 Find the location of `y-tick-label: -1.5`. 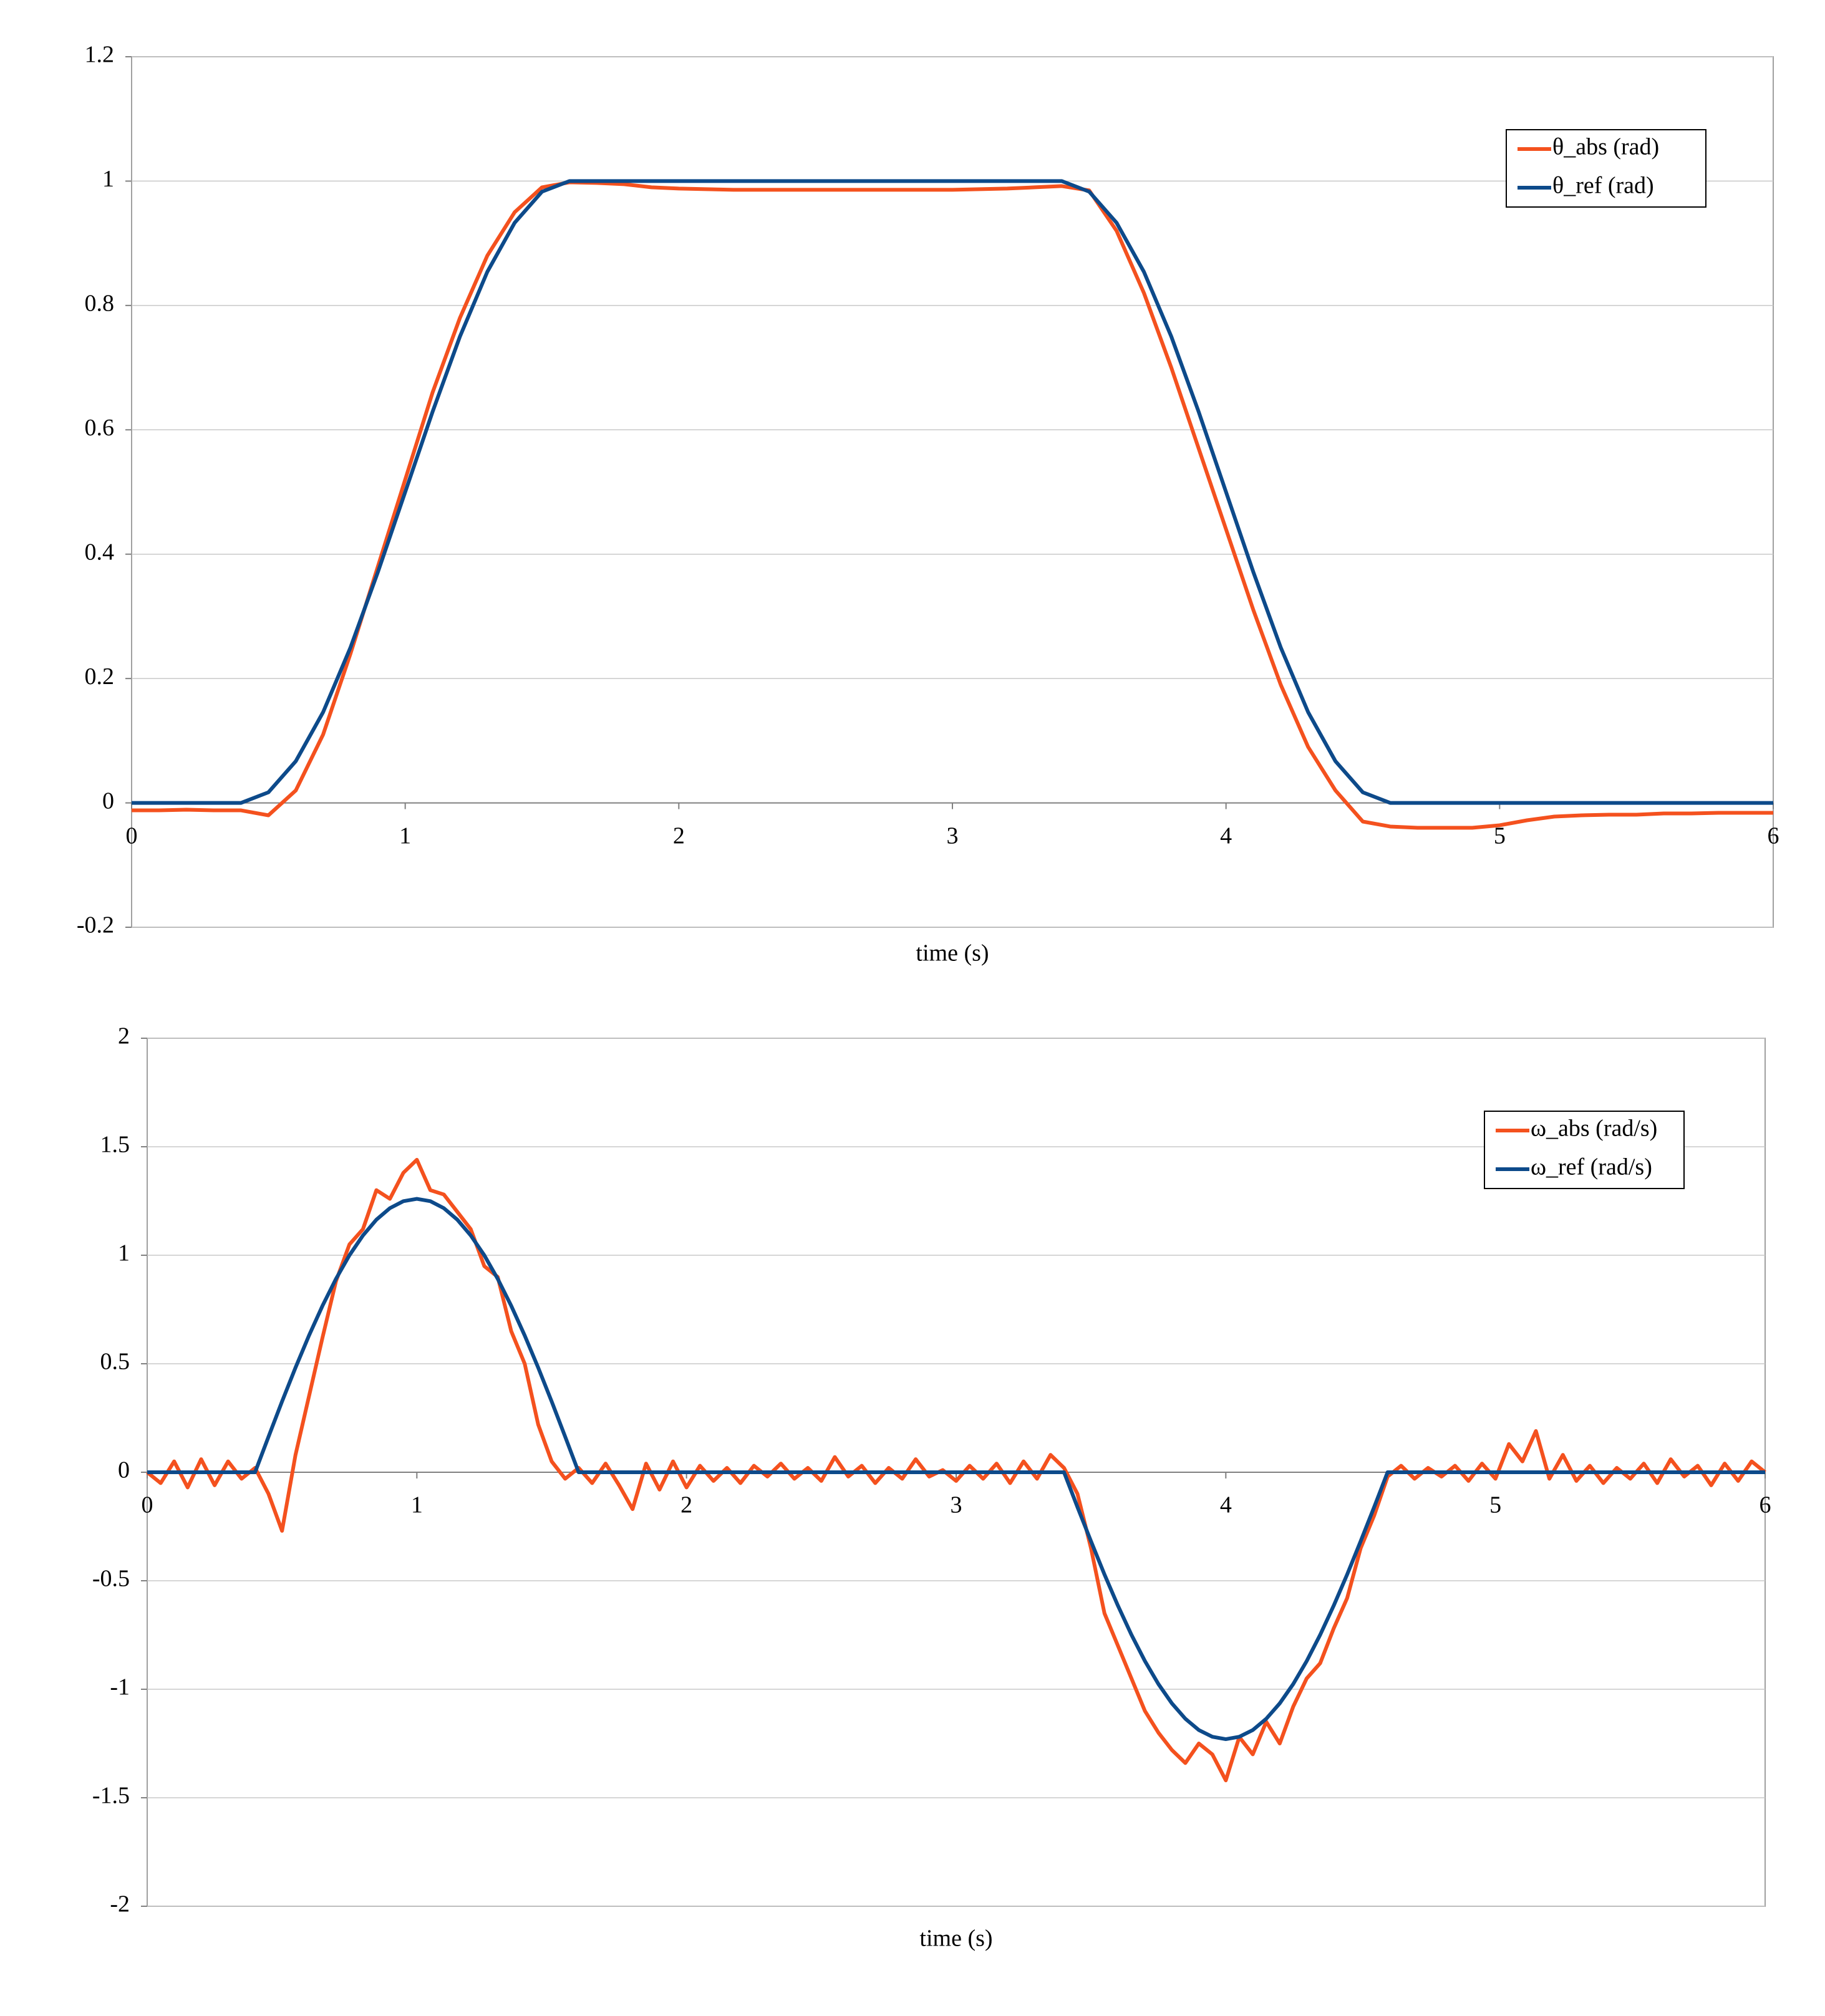

y-tick-label: -1.5 is located at coordinates (111, 1796).